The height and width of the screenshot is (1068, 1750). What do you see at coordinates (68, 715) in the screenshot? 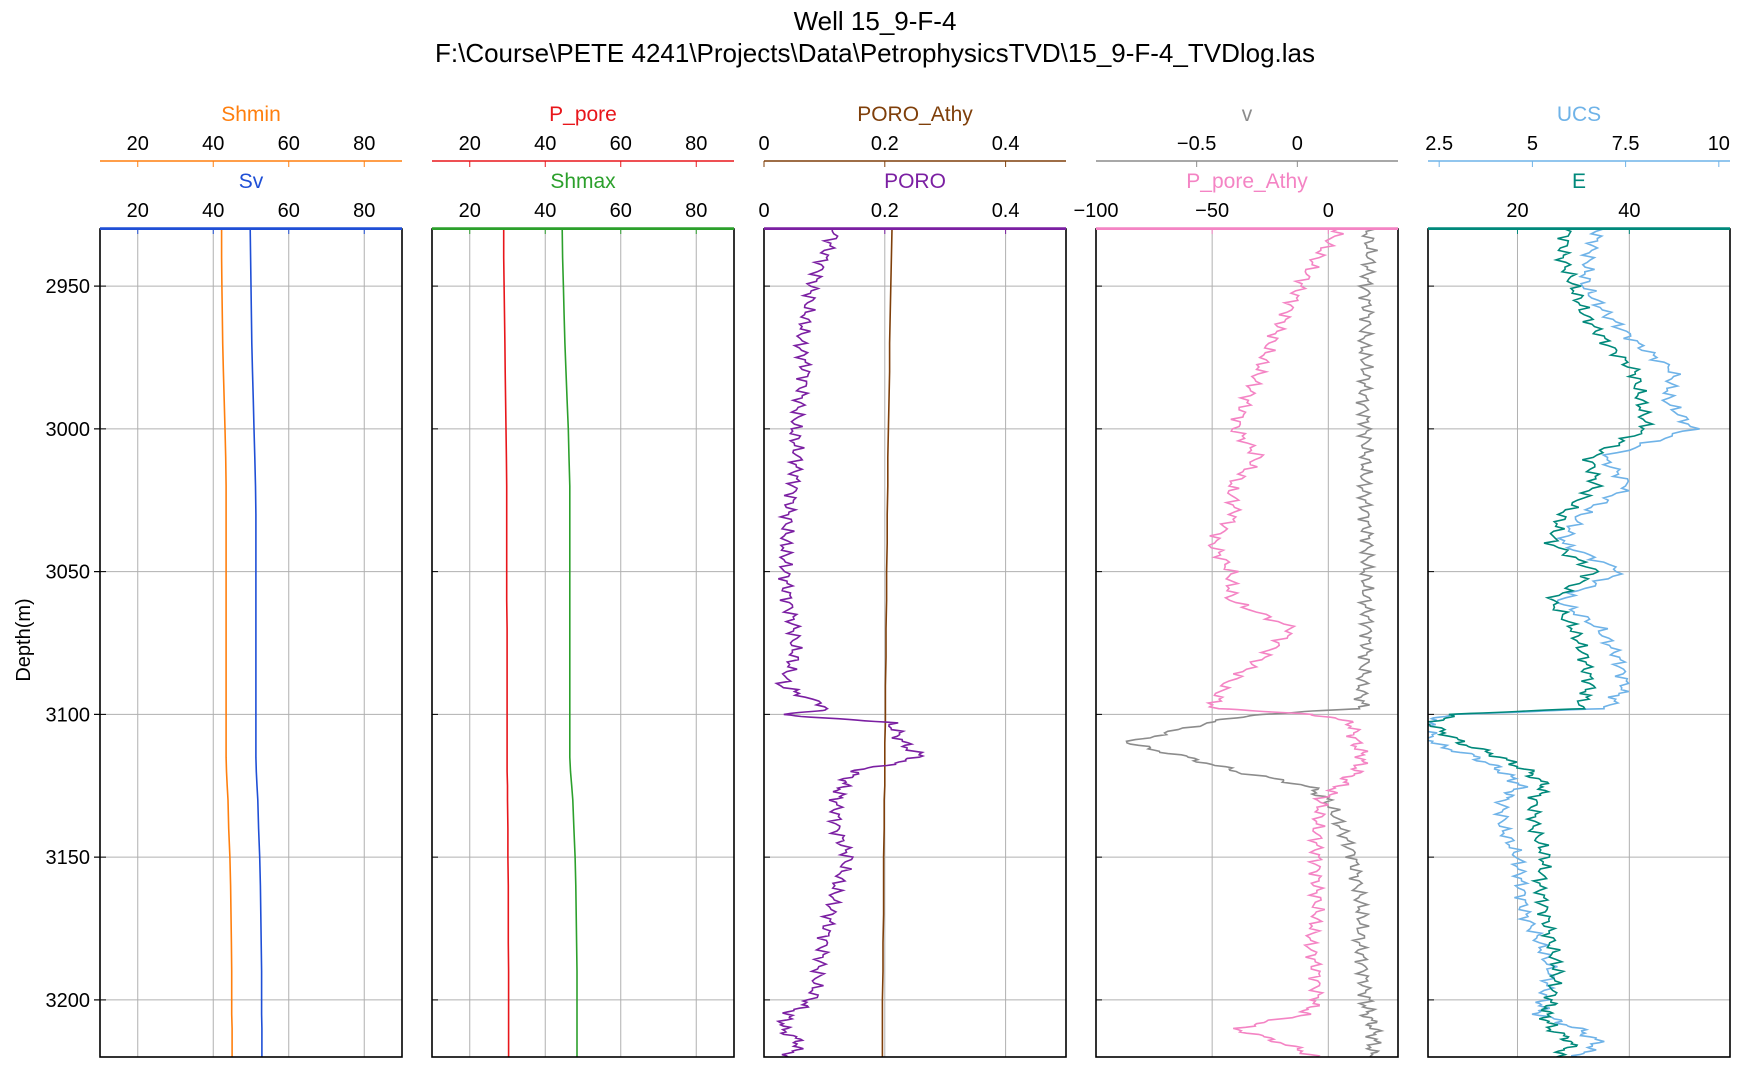
I see `depth-tick-label: 3100` at bounding box center [68, 715].